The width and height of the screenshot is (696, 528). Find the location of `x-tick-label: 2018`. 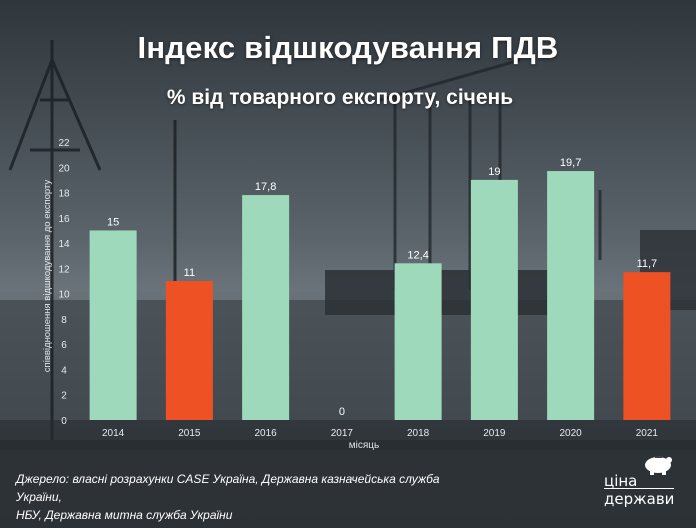

x-tick-label: 2018 is located at coordinates (418, 433).